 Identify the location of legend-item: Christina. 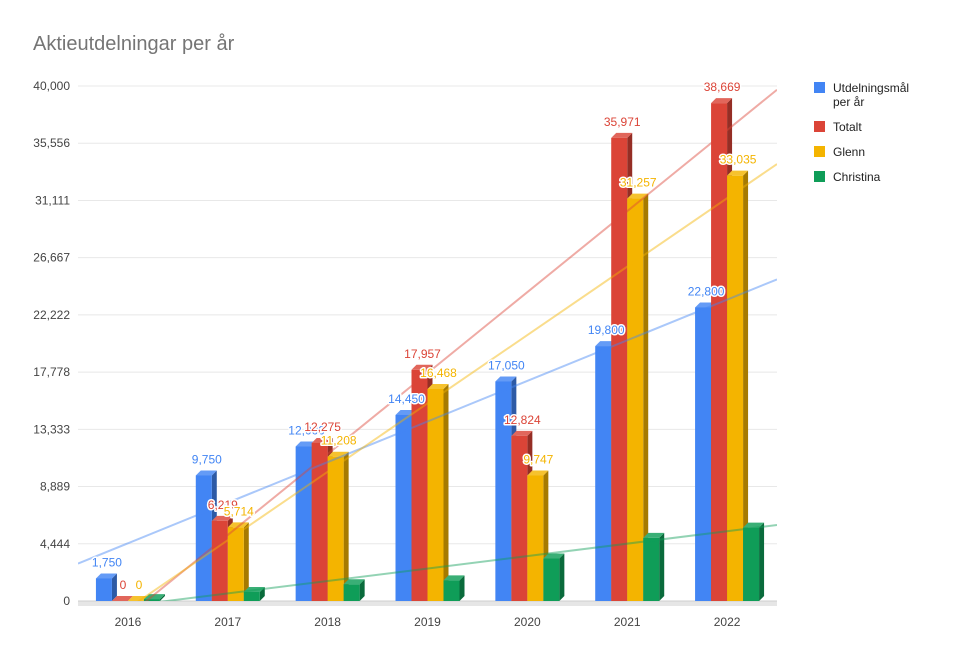
(847, 177).